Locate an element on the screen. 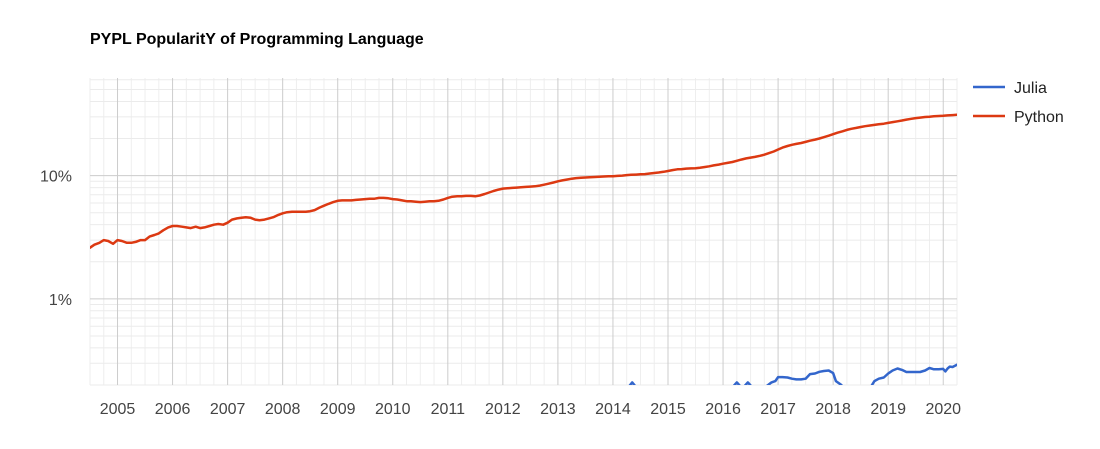 The height and width of the screenshot is (449, 1100). x-tick-label: 2007 is located at coordinates (228, 409).